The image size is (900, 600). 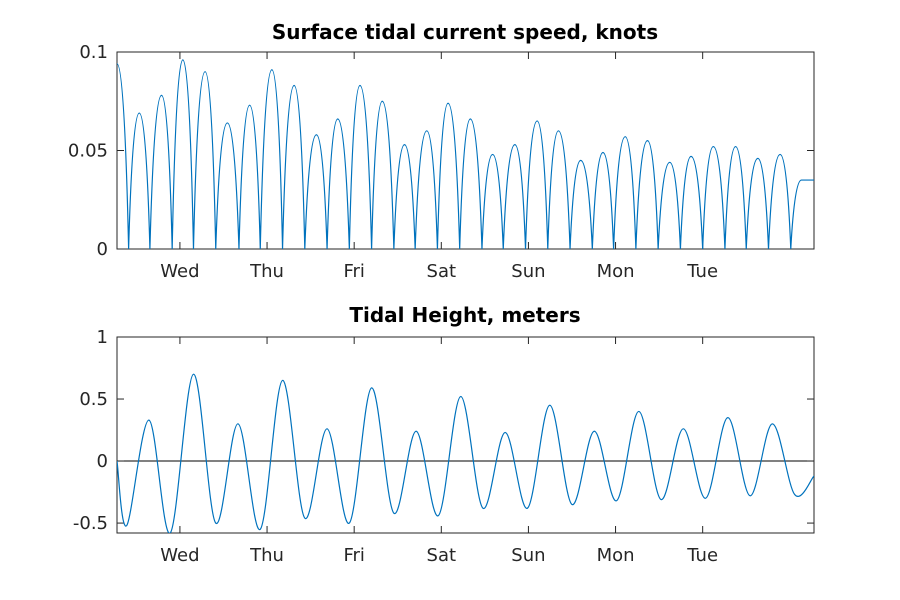 What do you see at coordinates (528, 555) in the screenshot?
I see `tidal-height-xtick-label: Sun` at bounding box center [528, 555].